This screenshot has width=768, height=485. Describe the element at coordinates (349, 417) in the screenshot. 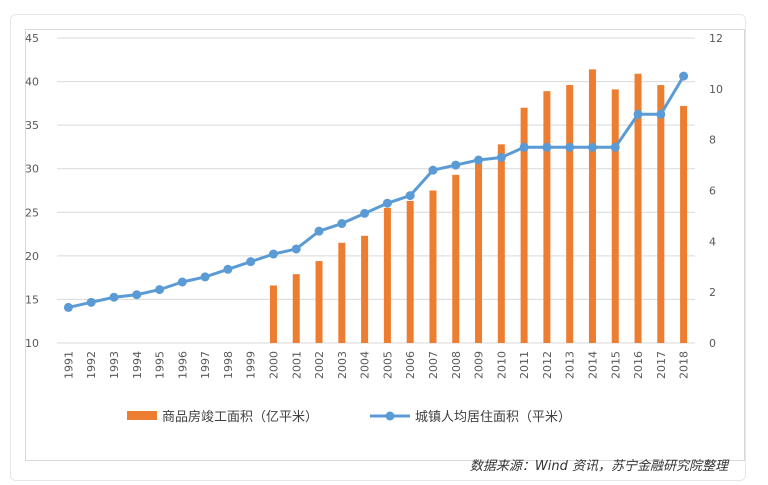

I see `legend: 商品房竣工面积（亿平米） 城镇人均居住面积（平米）` at that location.